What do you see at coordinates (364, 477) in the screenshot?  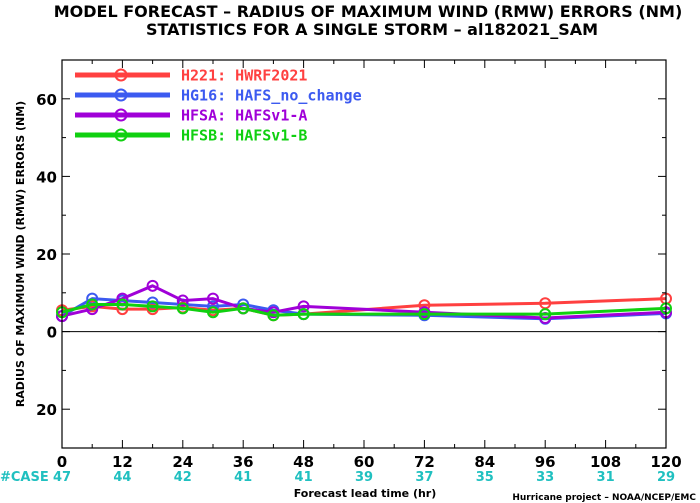 I see `case-count: 39` at bounding box center [364, 477].